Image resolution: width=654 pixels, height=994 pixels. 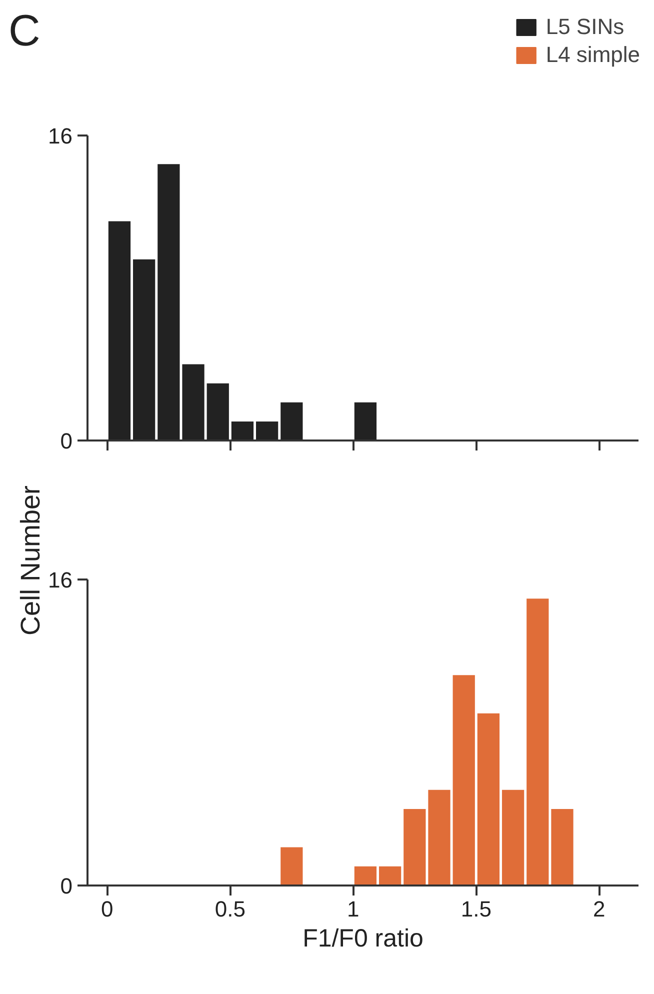 What do you see at coordinates (107, 909) in the screenshot?
I see `x-tick-label: 0` at bounding box center [107, 909].